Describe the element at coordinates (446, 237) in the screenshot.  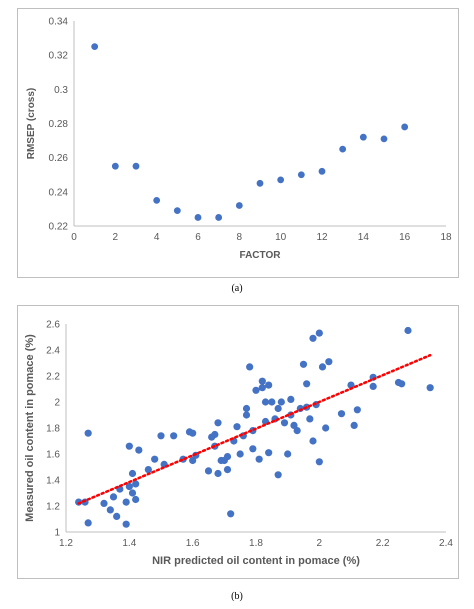
I see `x-tick-label: 18` at that location.